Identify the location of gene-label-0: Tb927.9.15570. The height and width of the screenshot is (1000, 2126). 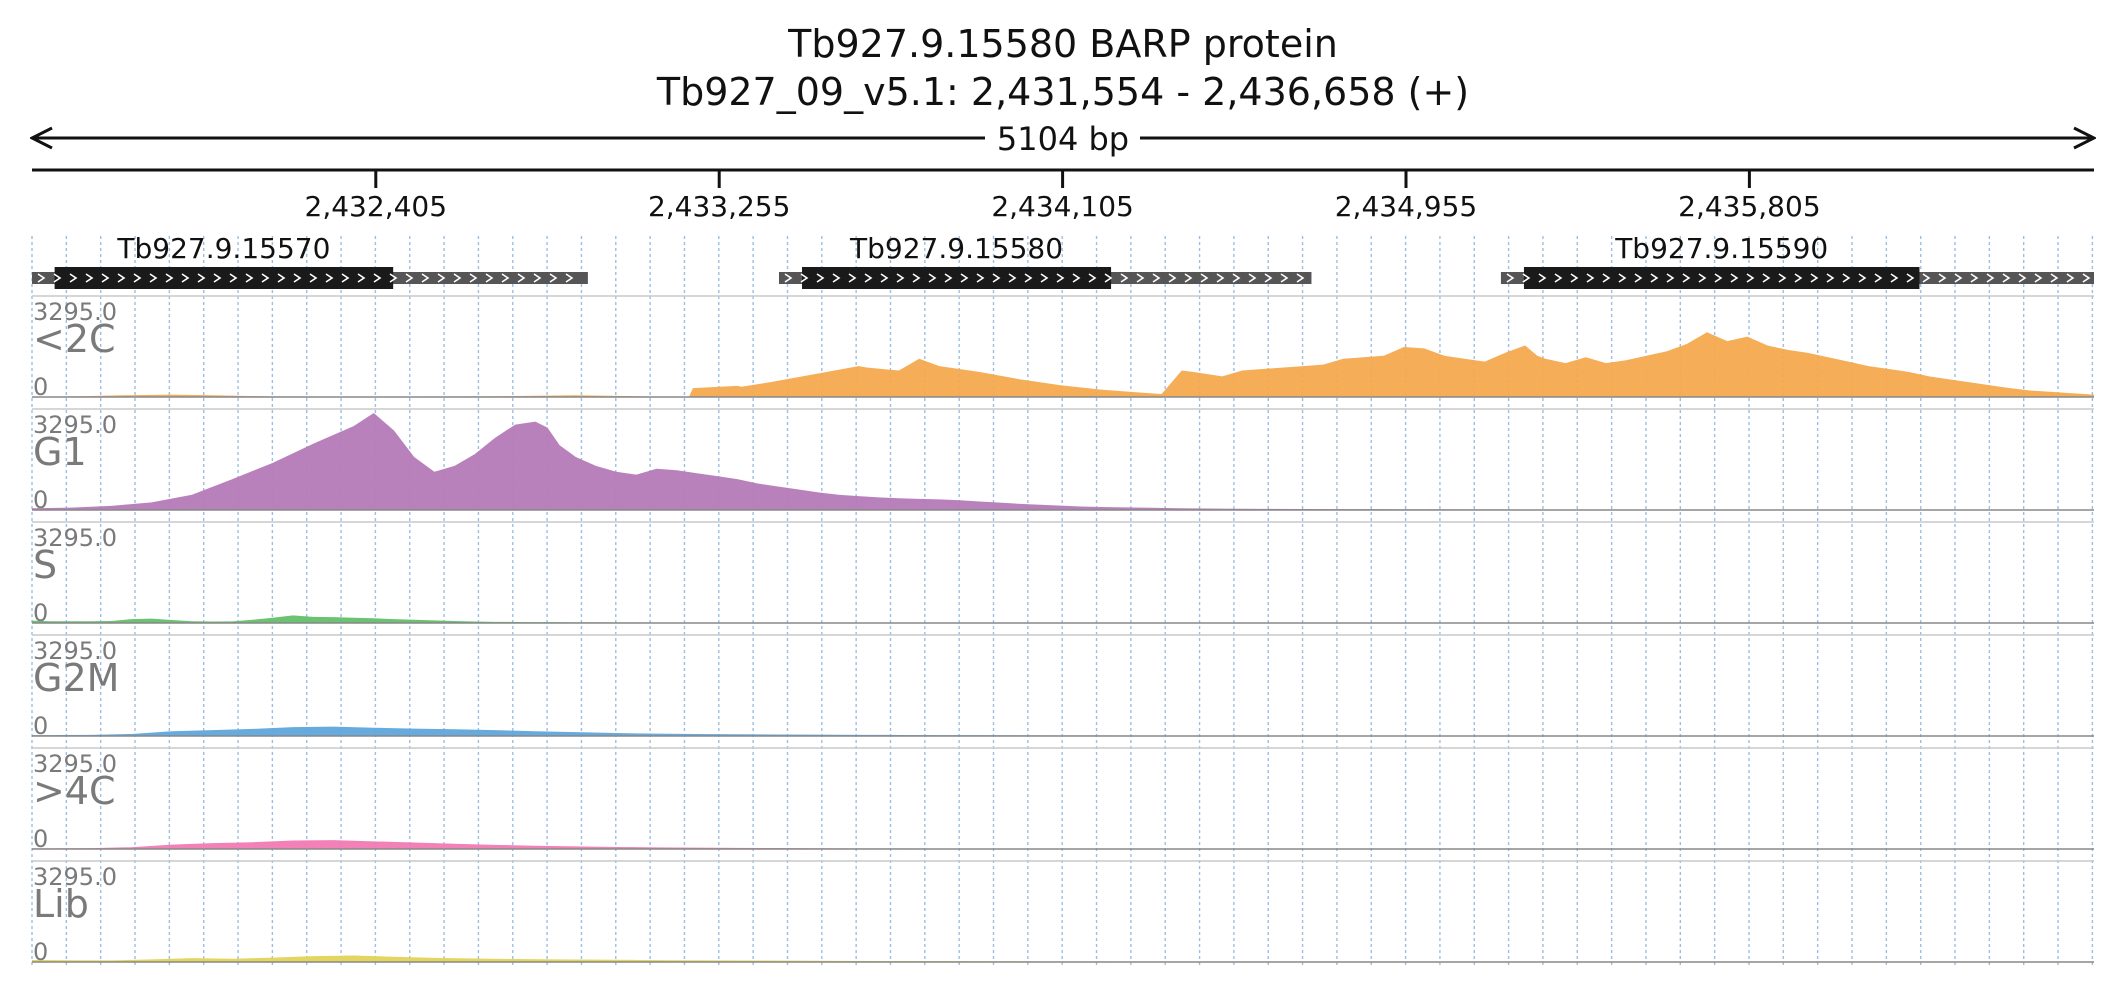
(223, 248).